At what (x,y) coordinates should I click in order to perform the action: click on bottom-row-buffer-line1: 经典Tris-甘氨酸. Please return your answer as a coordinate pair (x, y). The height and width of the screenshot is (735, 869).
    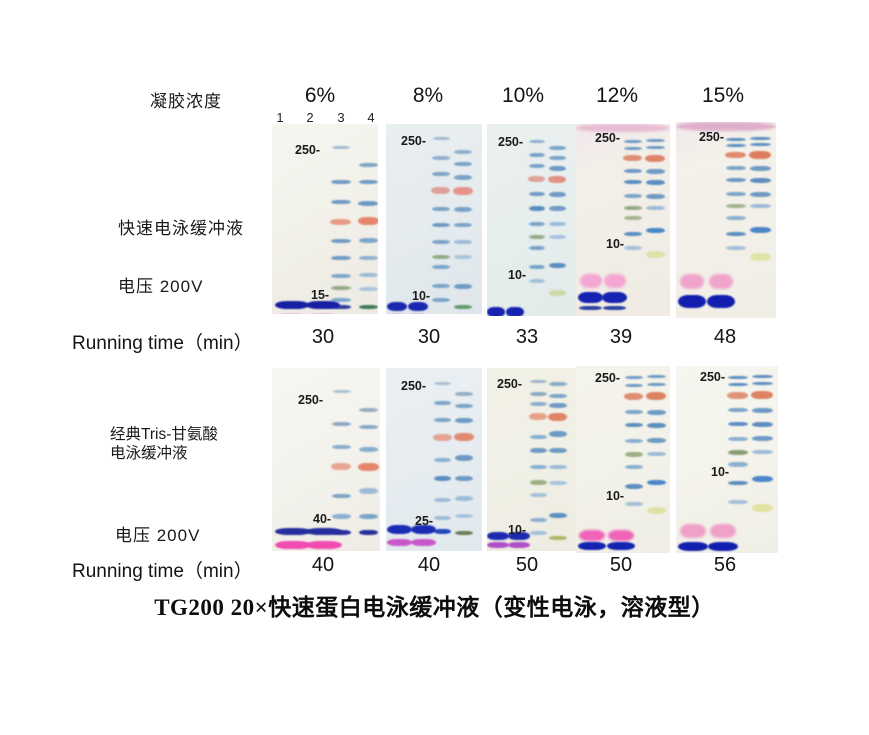
    Looking at the image, I should click on (164, 434).